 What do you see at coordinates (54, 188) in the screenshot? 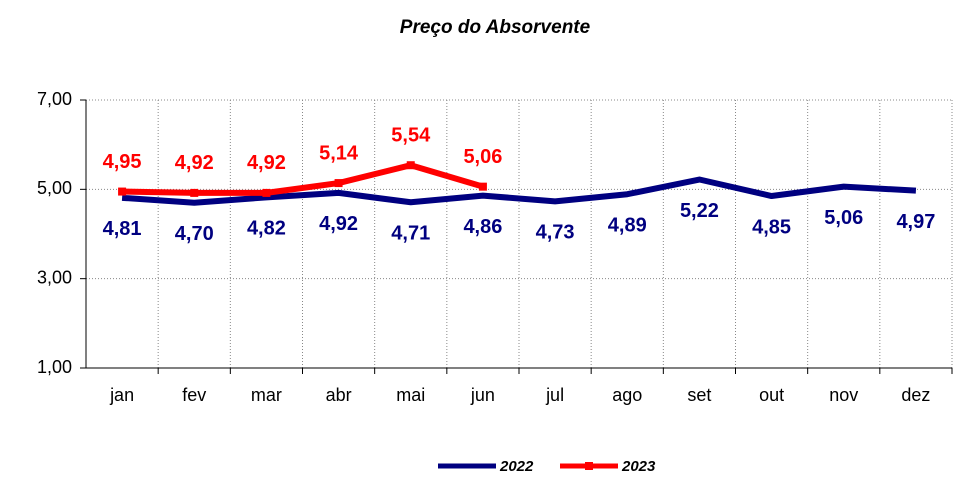
I see `y-tick-label: 5,00` at bounding box center [54, 188].